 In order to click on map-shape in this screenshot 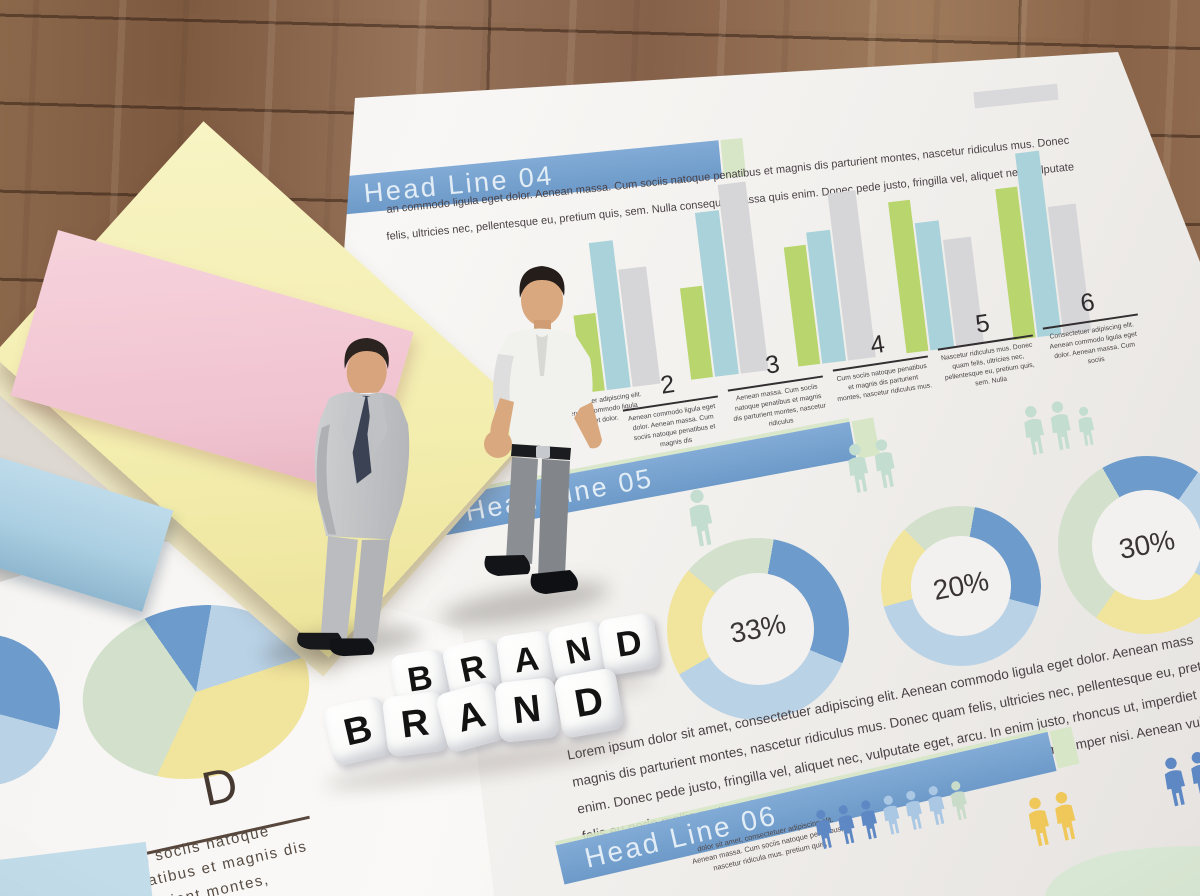, I will do `click(1120, 866)`.